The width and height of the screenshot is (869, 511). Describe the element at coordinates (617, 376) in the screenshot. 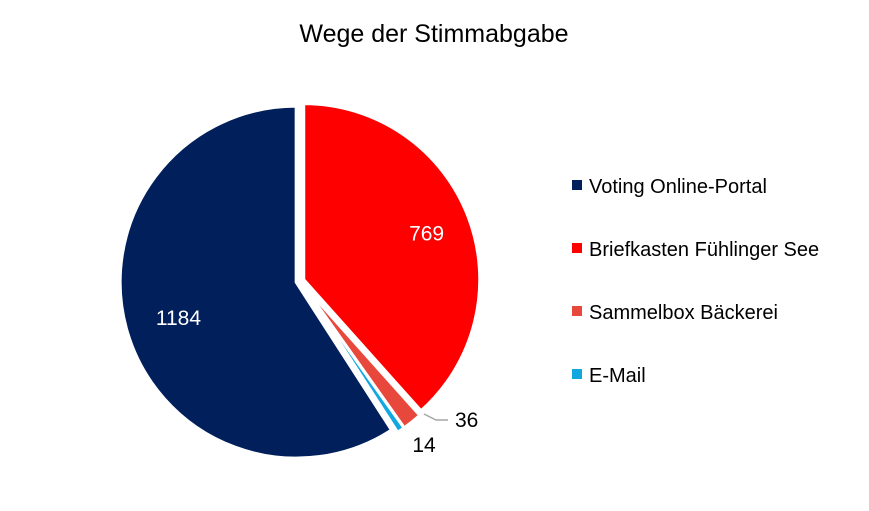

I see `legend-label: E-Mail` at that location.